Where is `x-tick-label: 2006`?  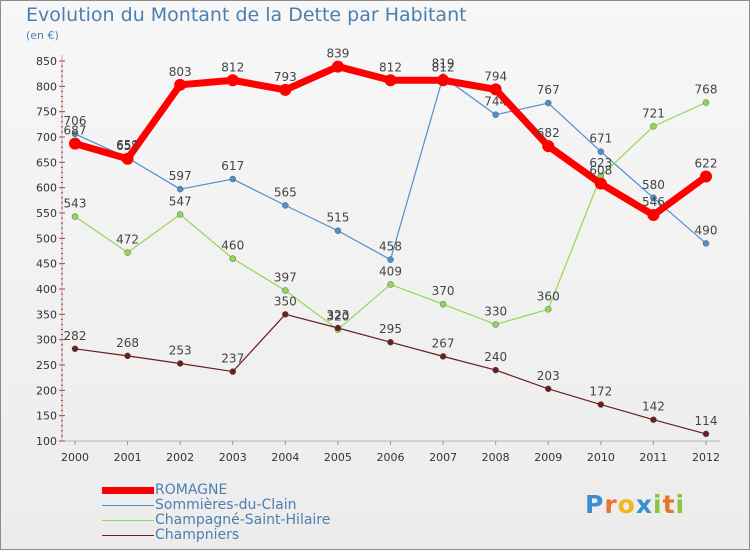
x-tick-label: 2006 is located at coordinates (391, 457).